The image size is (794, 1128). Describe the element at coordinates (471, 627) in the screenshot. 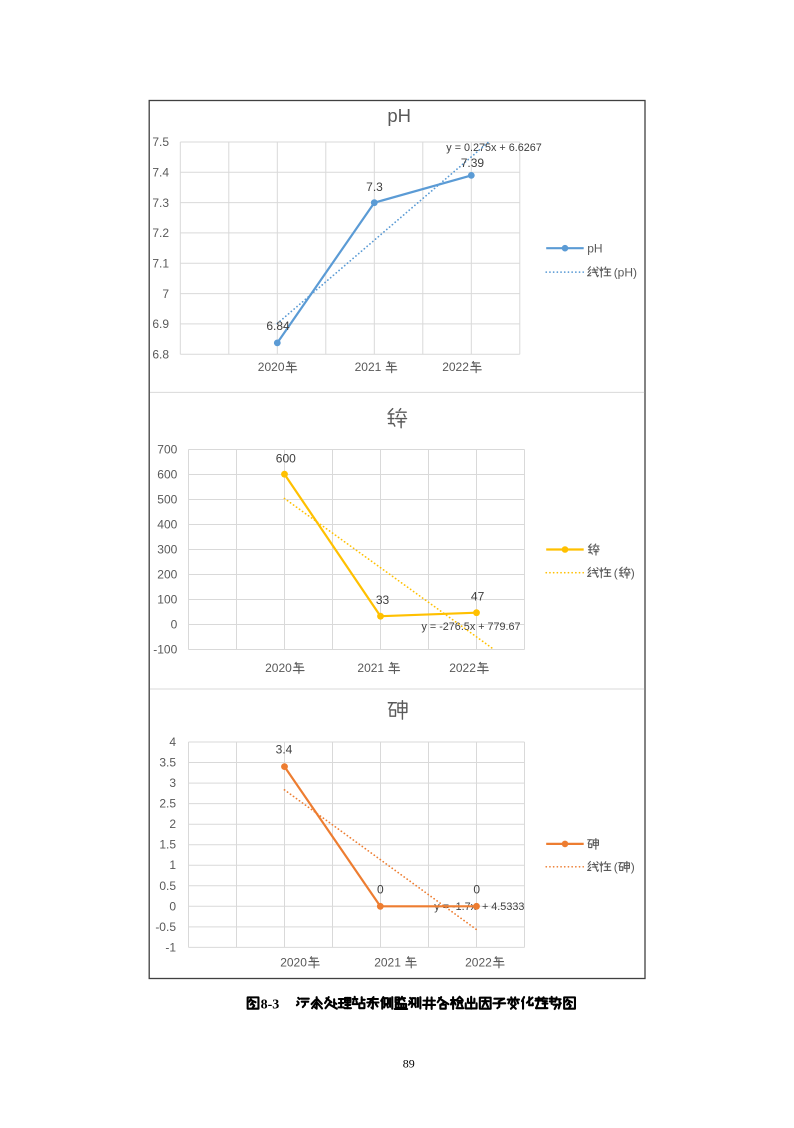

I see `svg-text: y = -276.5x + 779.67` at that location.